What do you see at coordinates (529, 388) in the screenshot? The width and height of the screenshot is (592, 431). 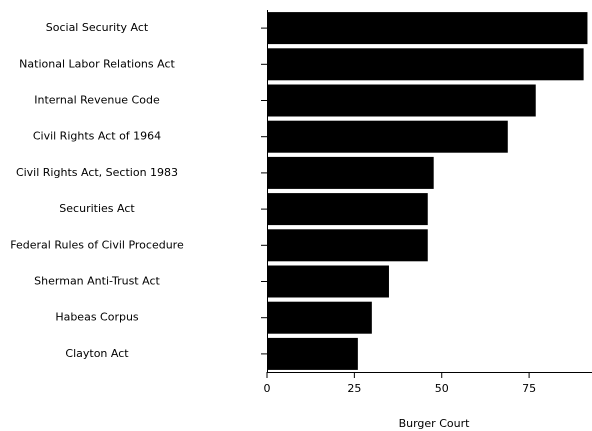 I see `x-tick-label: 75` at bounding box center [529, 388].